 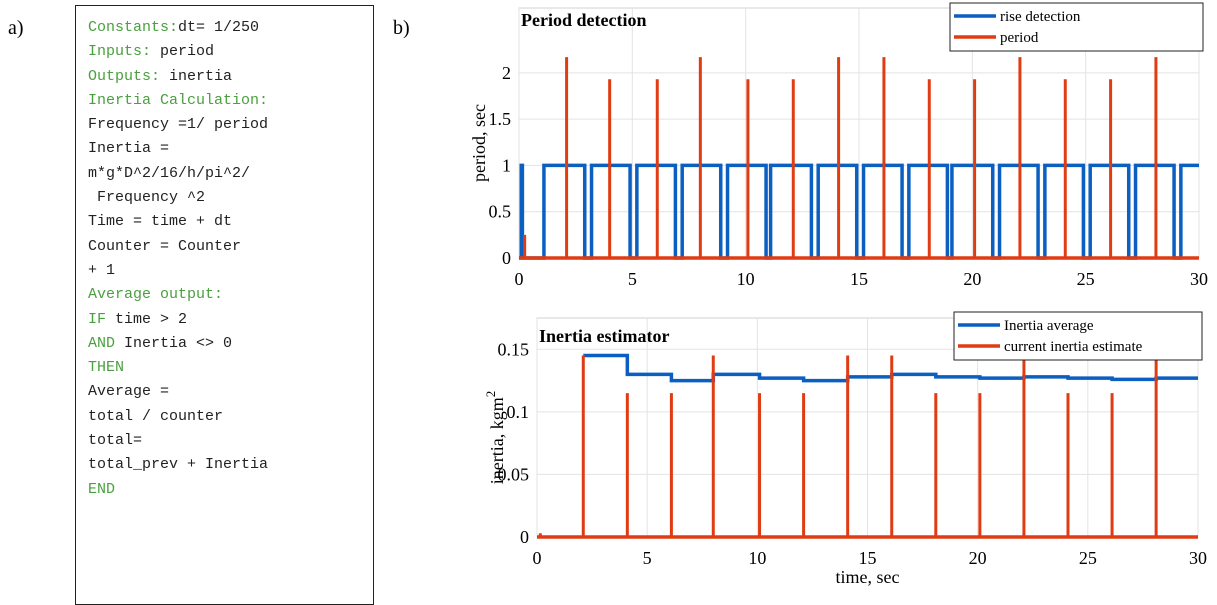 What do you see at coordinates (1019, 38) in the screenshot?
I see `legend-label: period` at bounding box center [1019, 38].